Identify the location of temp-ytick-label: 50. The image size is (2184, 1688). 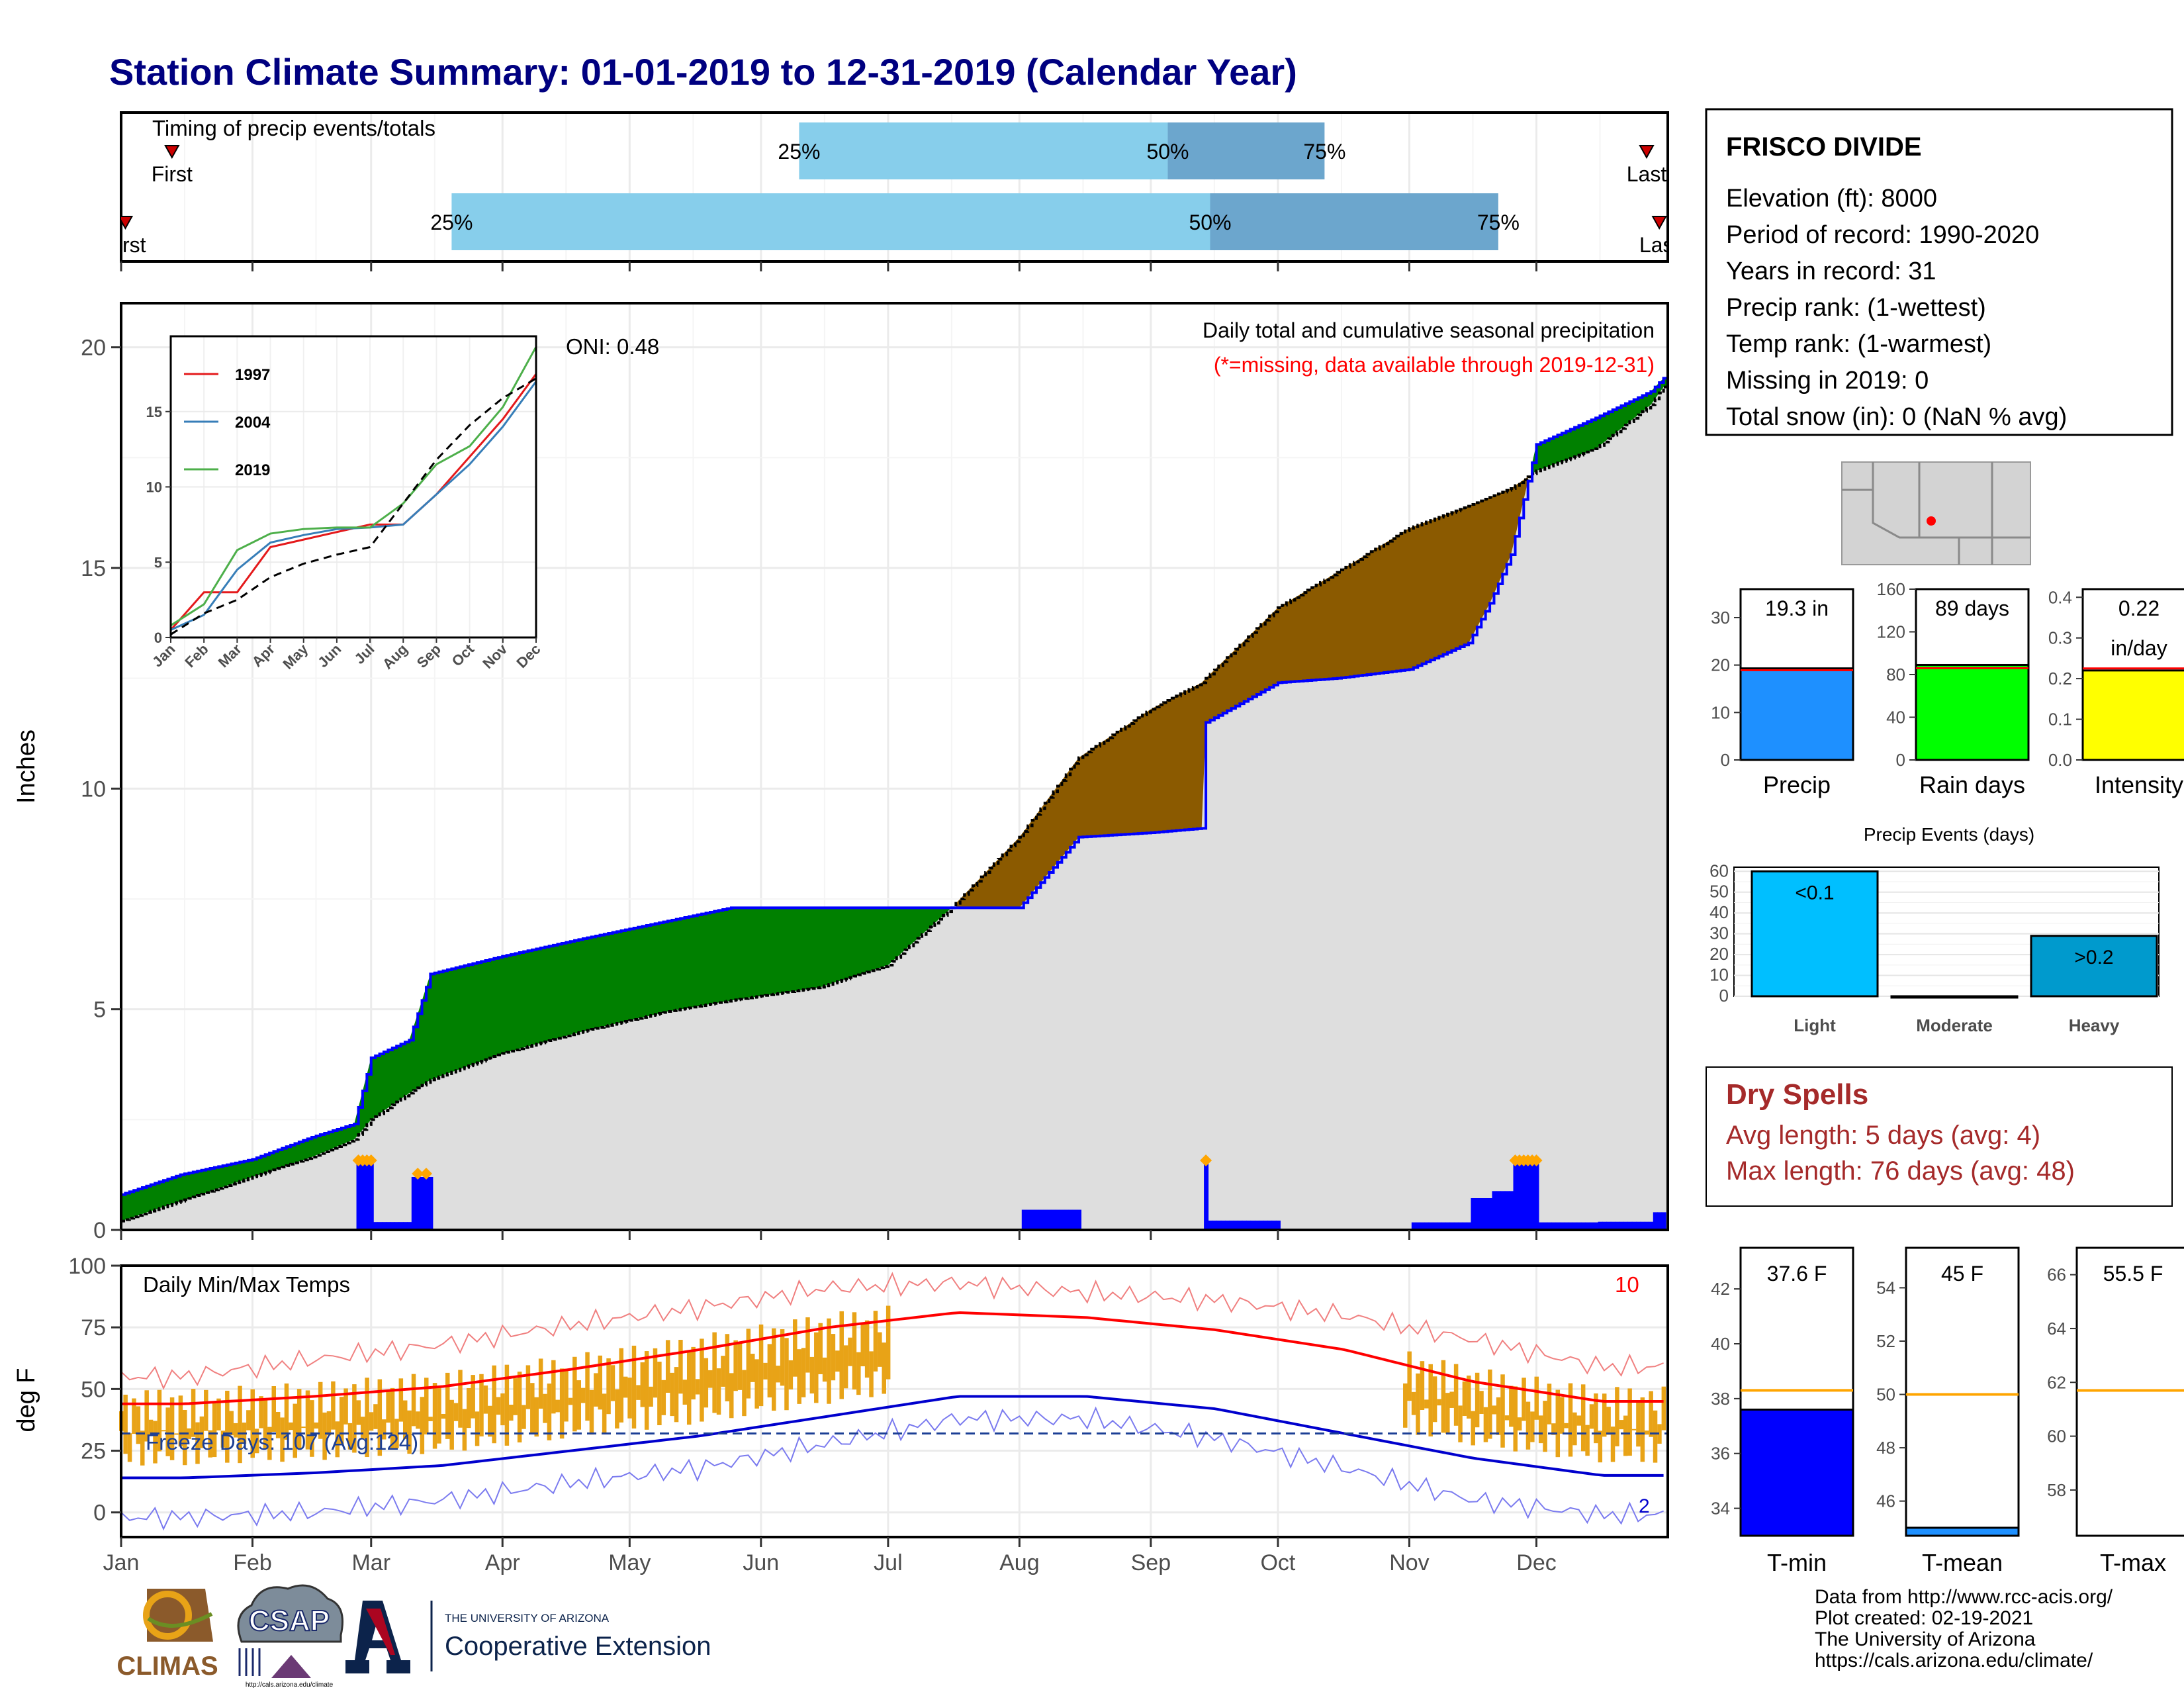
(93, 1389).